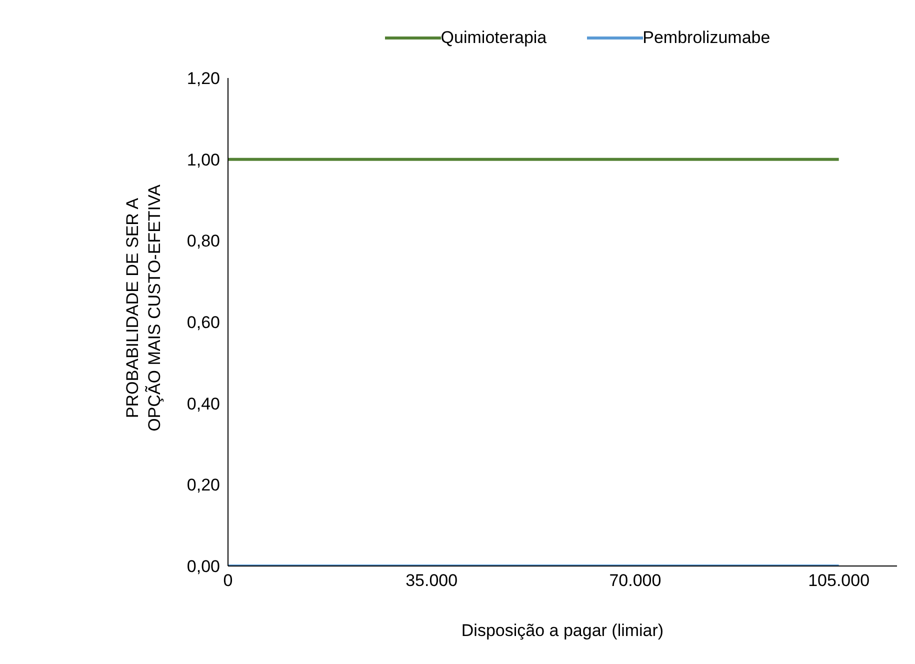  I want to click on x-tick-label: 35.000, so click(432, 580).